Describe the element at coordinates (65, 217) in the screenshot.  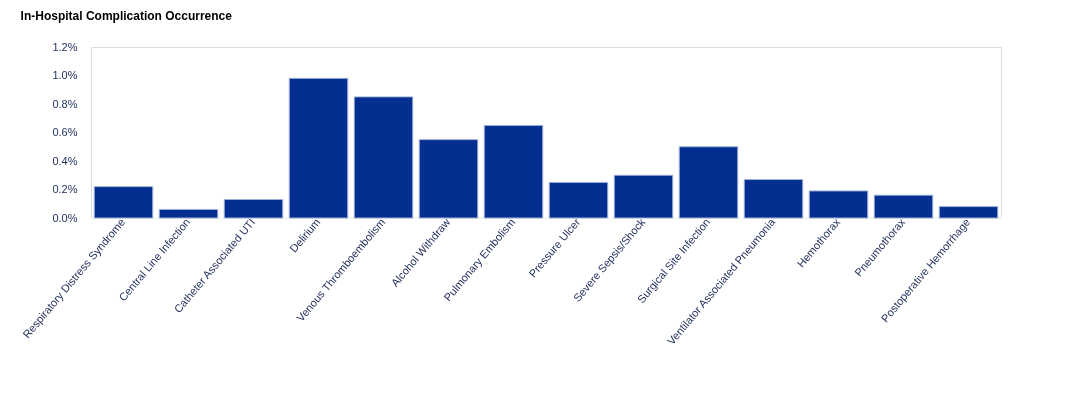
I see `y-tick-label: 0.0%` at that location.